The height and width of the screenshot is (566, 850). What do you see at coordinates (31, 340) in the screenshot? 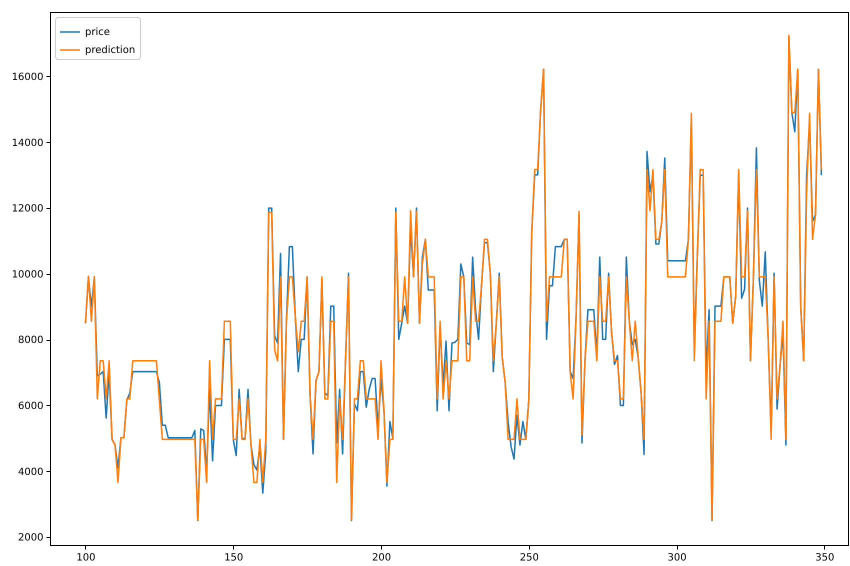
I see `y-tick-label: 8000` at bounding box center [31, 340].